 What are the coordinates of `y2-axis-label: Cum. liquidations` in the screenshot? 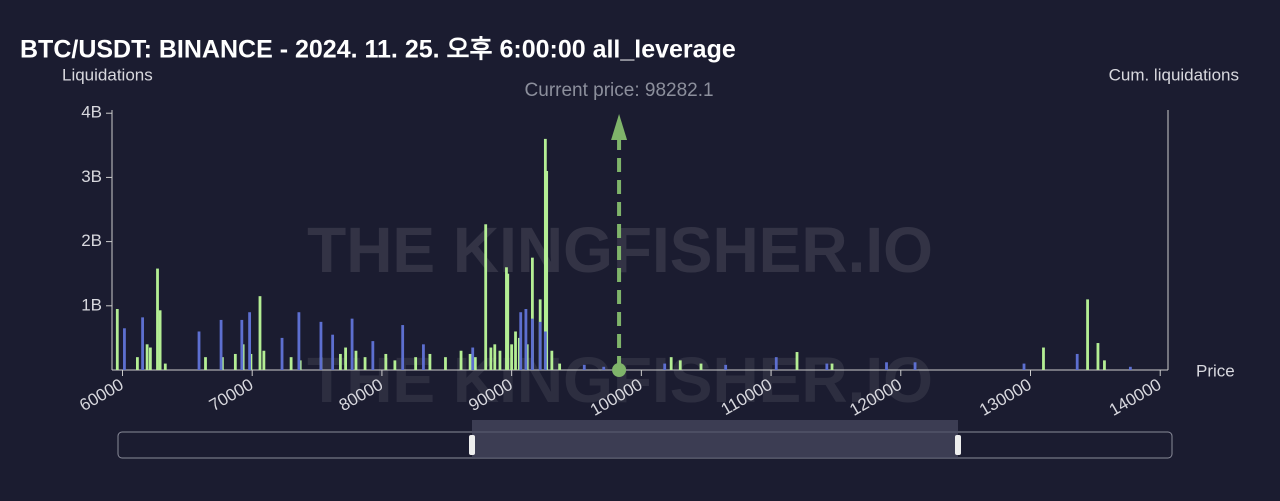 It's located at (1174, 74).